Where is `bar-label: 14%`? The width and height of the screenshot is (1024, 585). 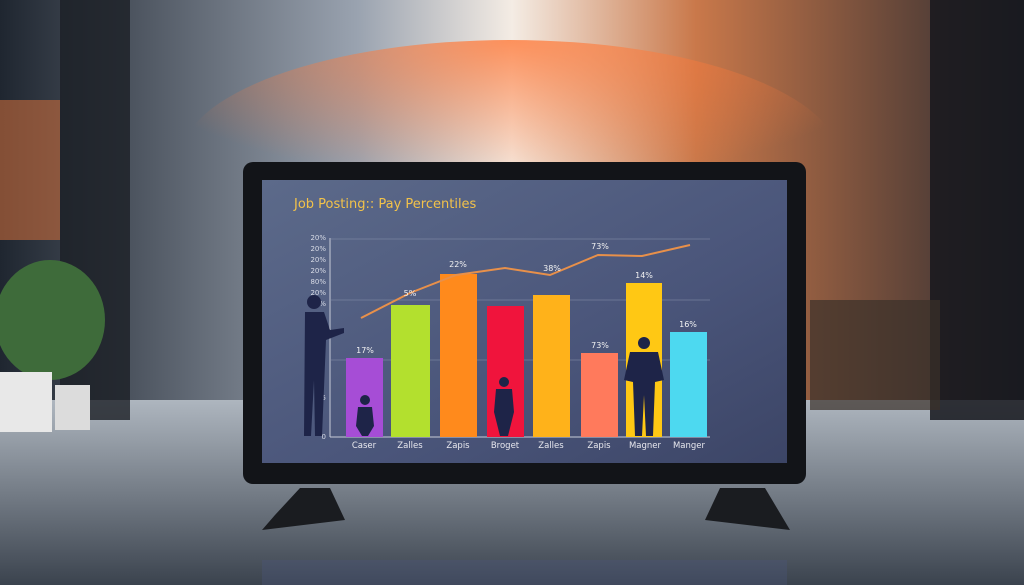 bar-label: 14% is located at coordinates (644, 275).